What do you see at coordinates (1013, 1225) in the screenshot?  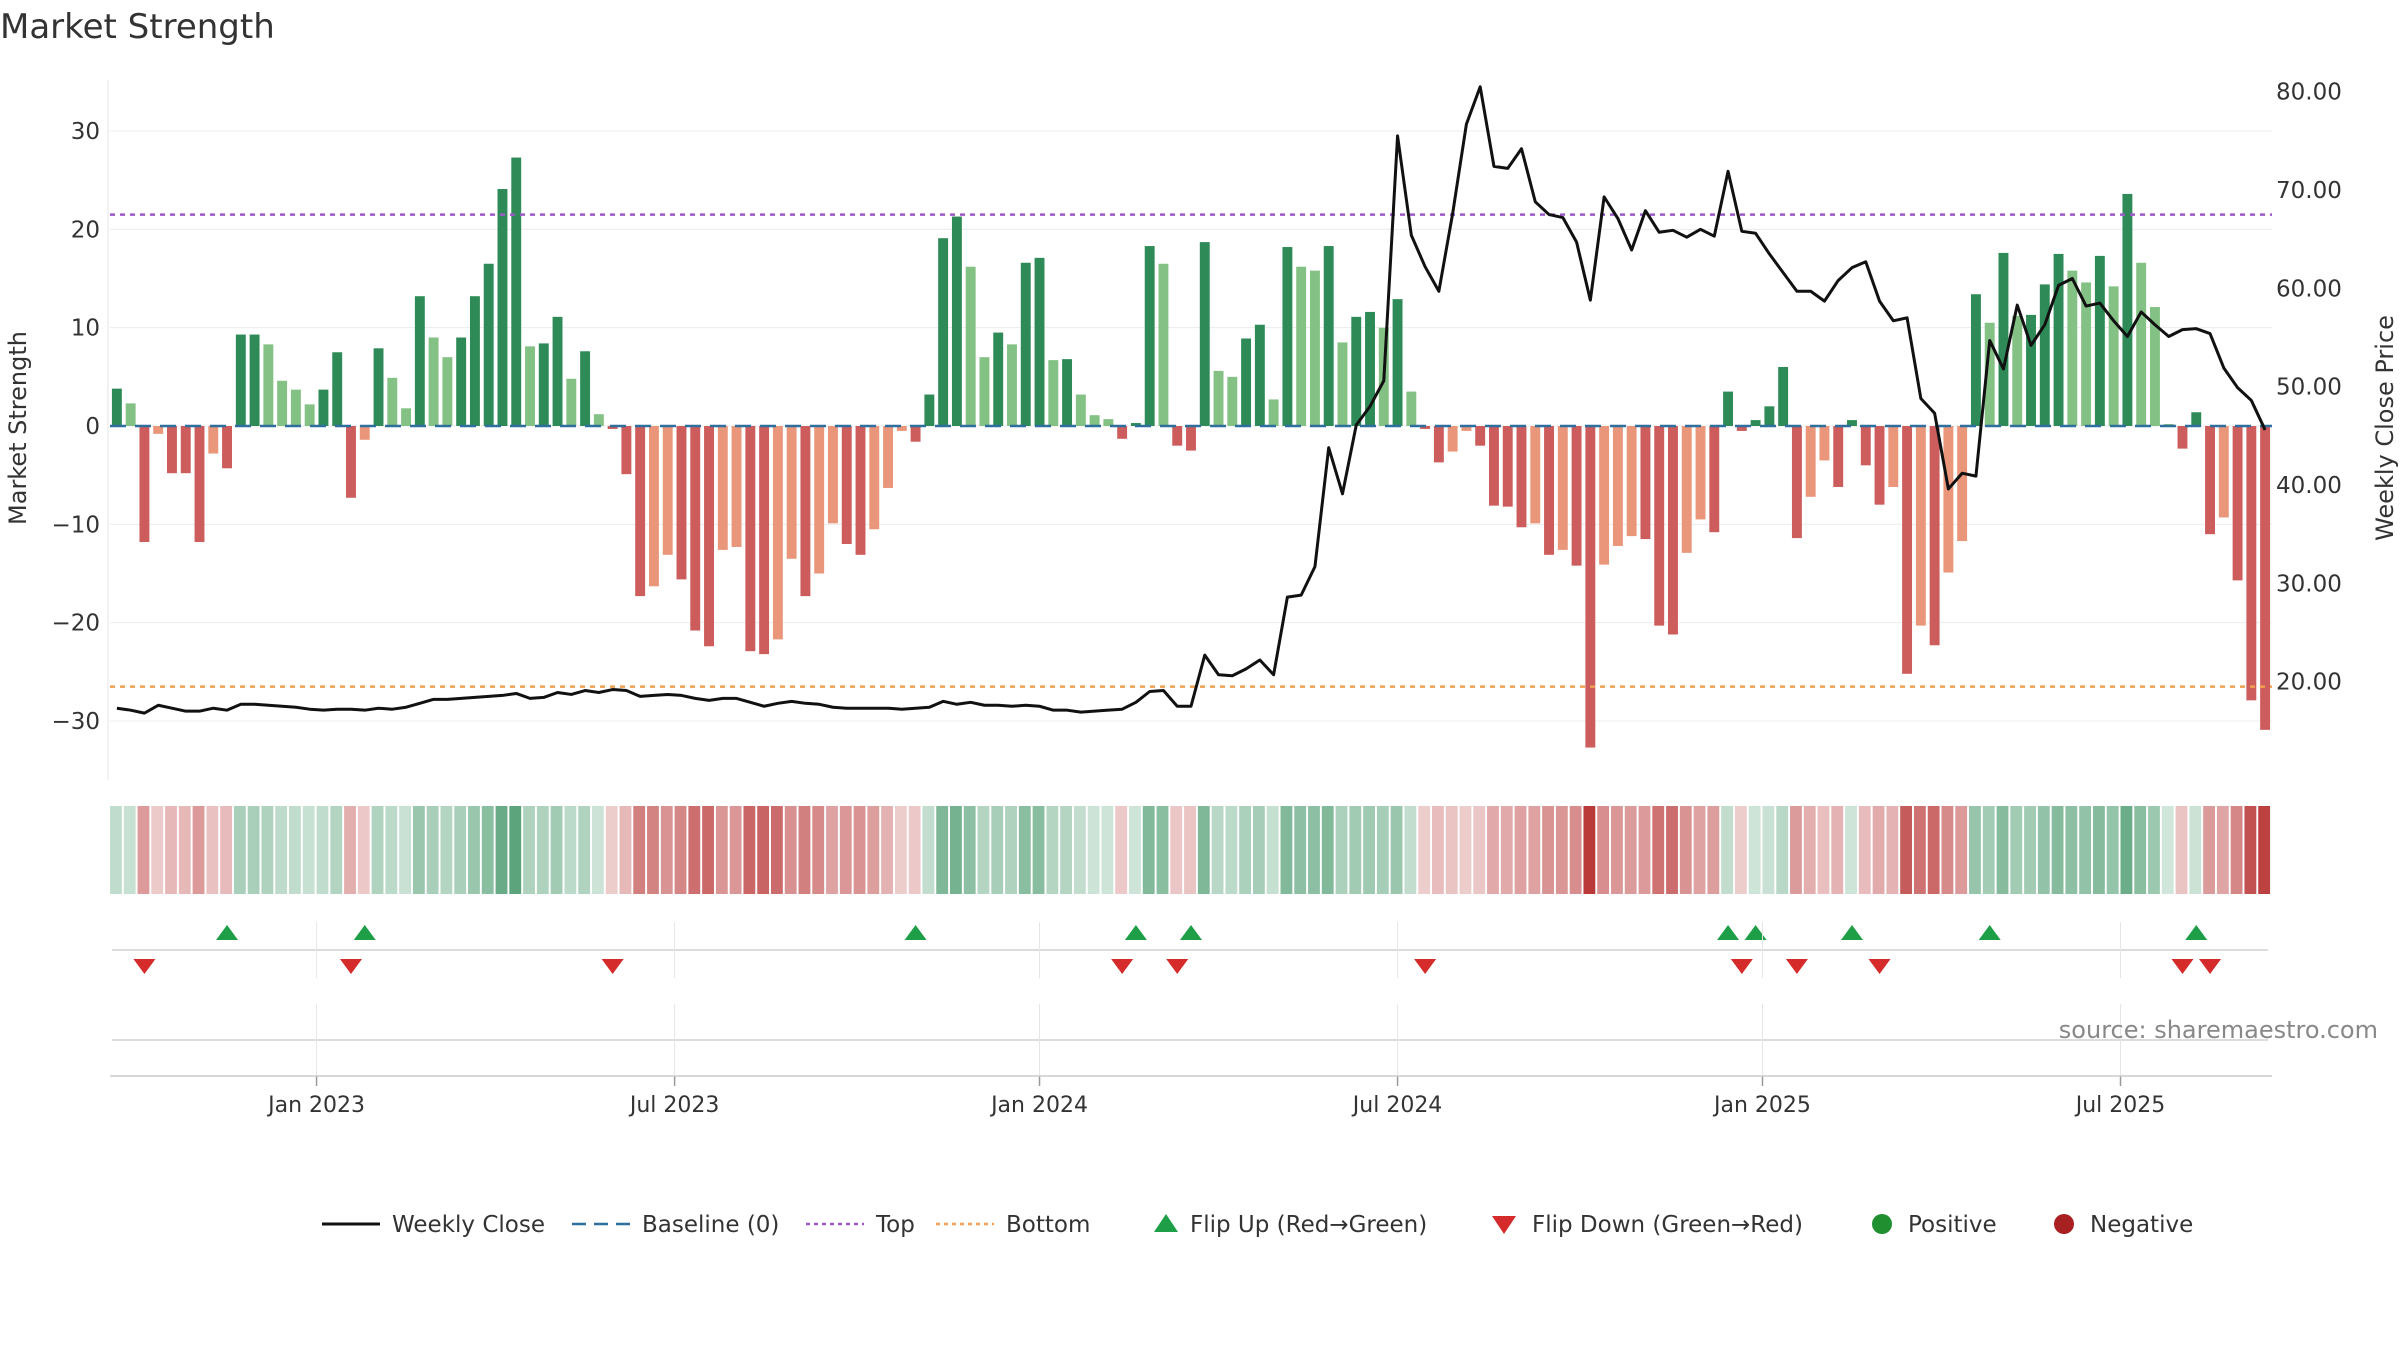 I see `legend-item: Bottom` at bounding box center [1013, 1225].